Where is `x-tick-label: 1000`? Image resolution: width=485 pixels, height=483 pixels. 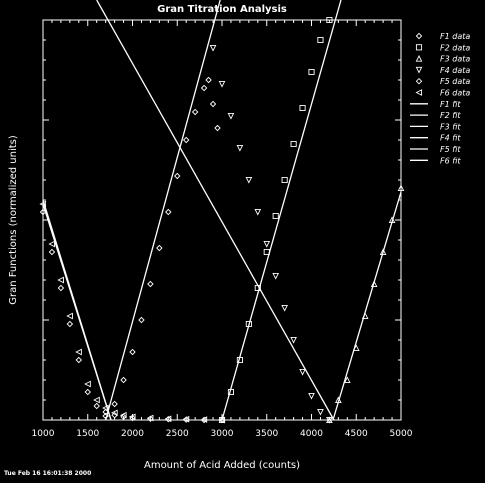 x-tick-label: 1000 is located at coordinates (43, 434).